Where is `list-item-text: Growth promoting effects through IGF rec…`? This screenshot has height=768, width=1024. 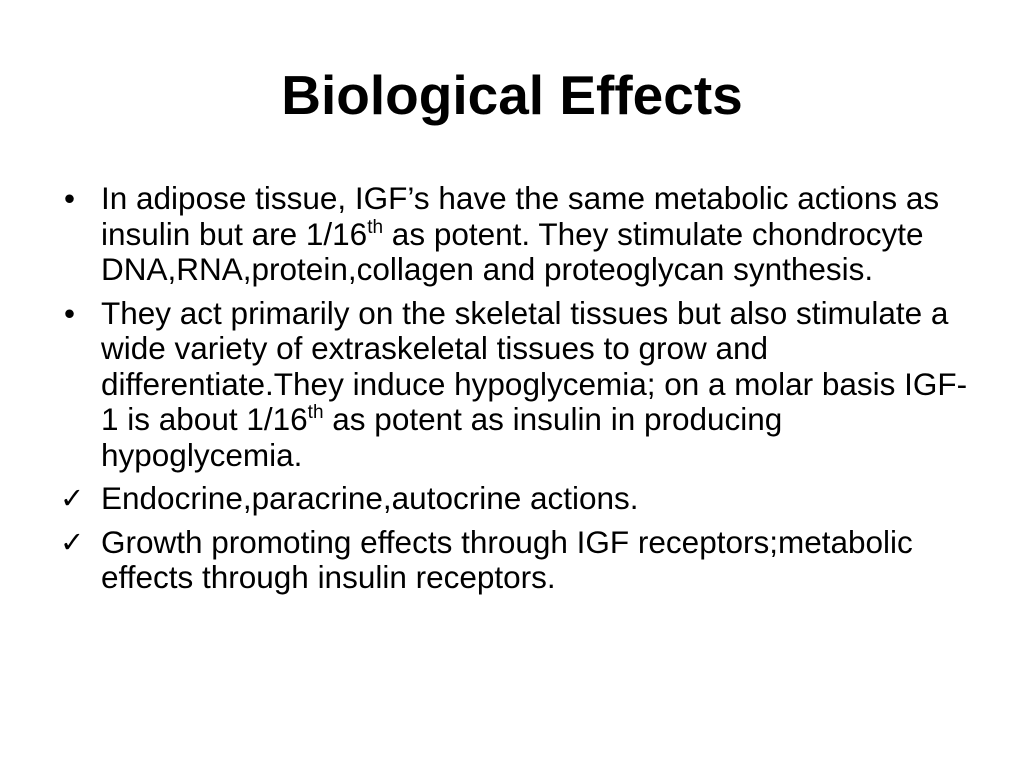 list-item-text: Growth promoting effects through IGF rec… is located at coordinates (507, 559).